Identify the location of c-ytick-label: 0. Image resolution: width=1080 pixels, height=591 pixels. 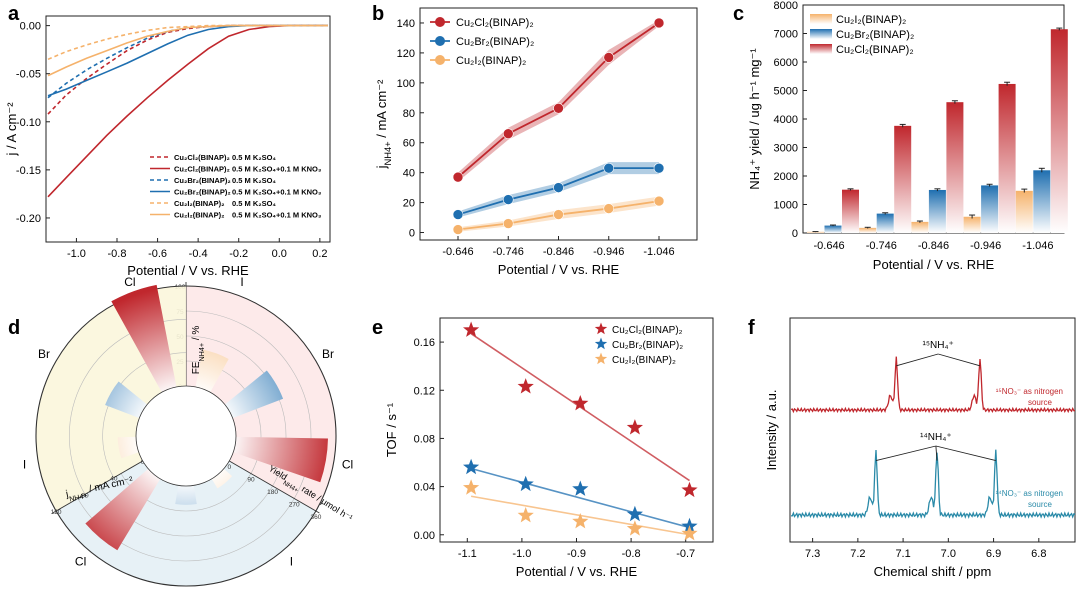
(795, 234).